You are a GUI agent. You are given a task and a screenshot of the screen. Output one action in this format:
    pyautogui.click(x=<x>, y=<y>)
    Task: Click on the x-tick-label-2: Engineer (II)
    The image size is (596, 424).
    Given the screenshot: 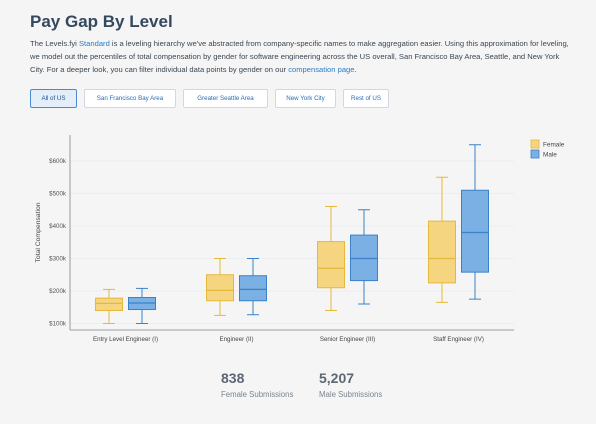 What is the action you would take?
    pyautogui.click(x=236, y=339)
    